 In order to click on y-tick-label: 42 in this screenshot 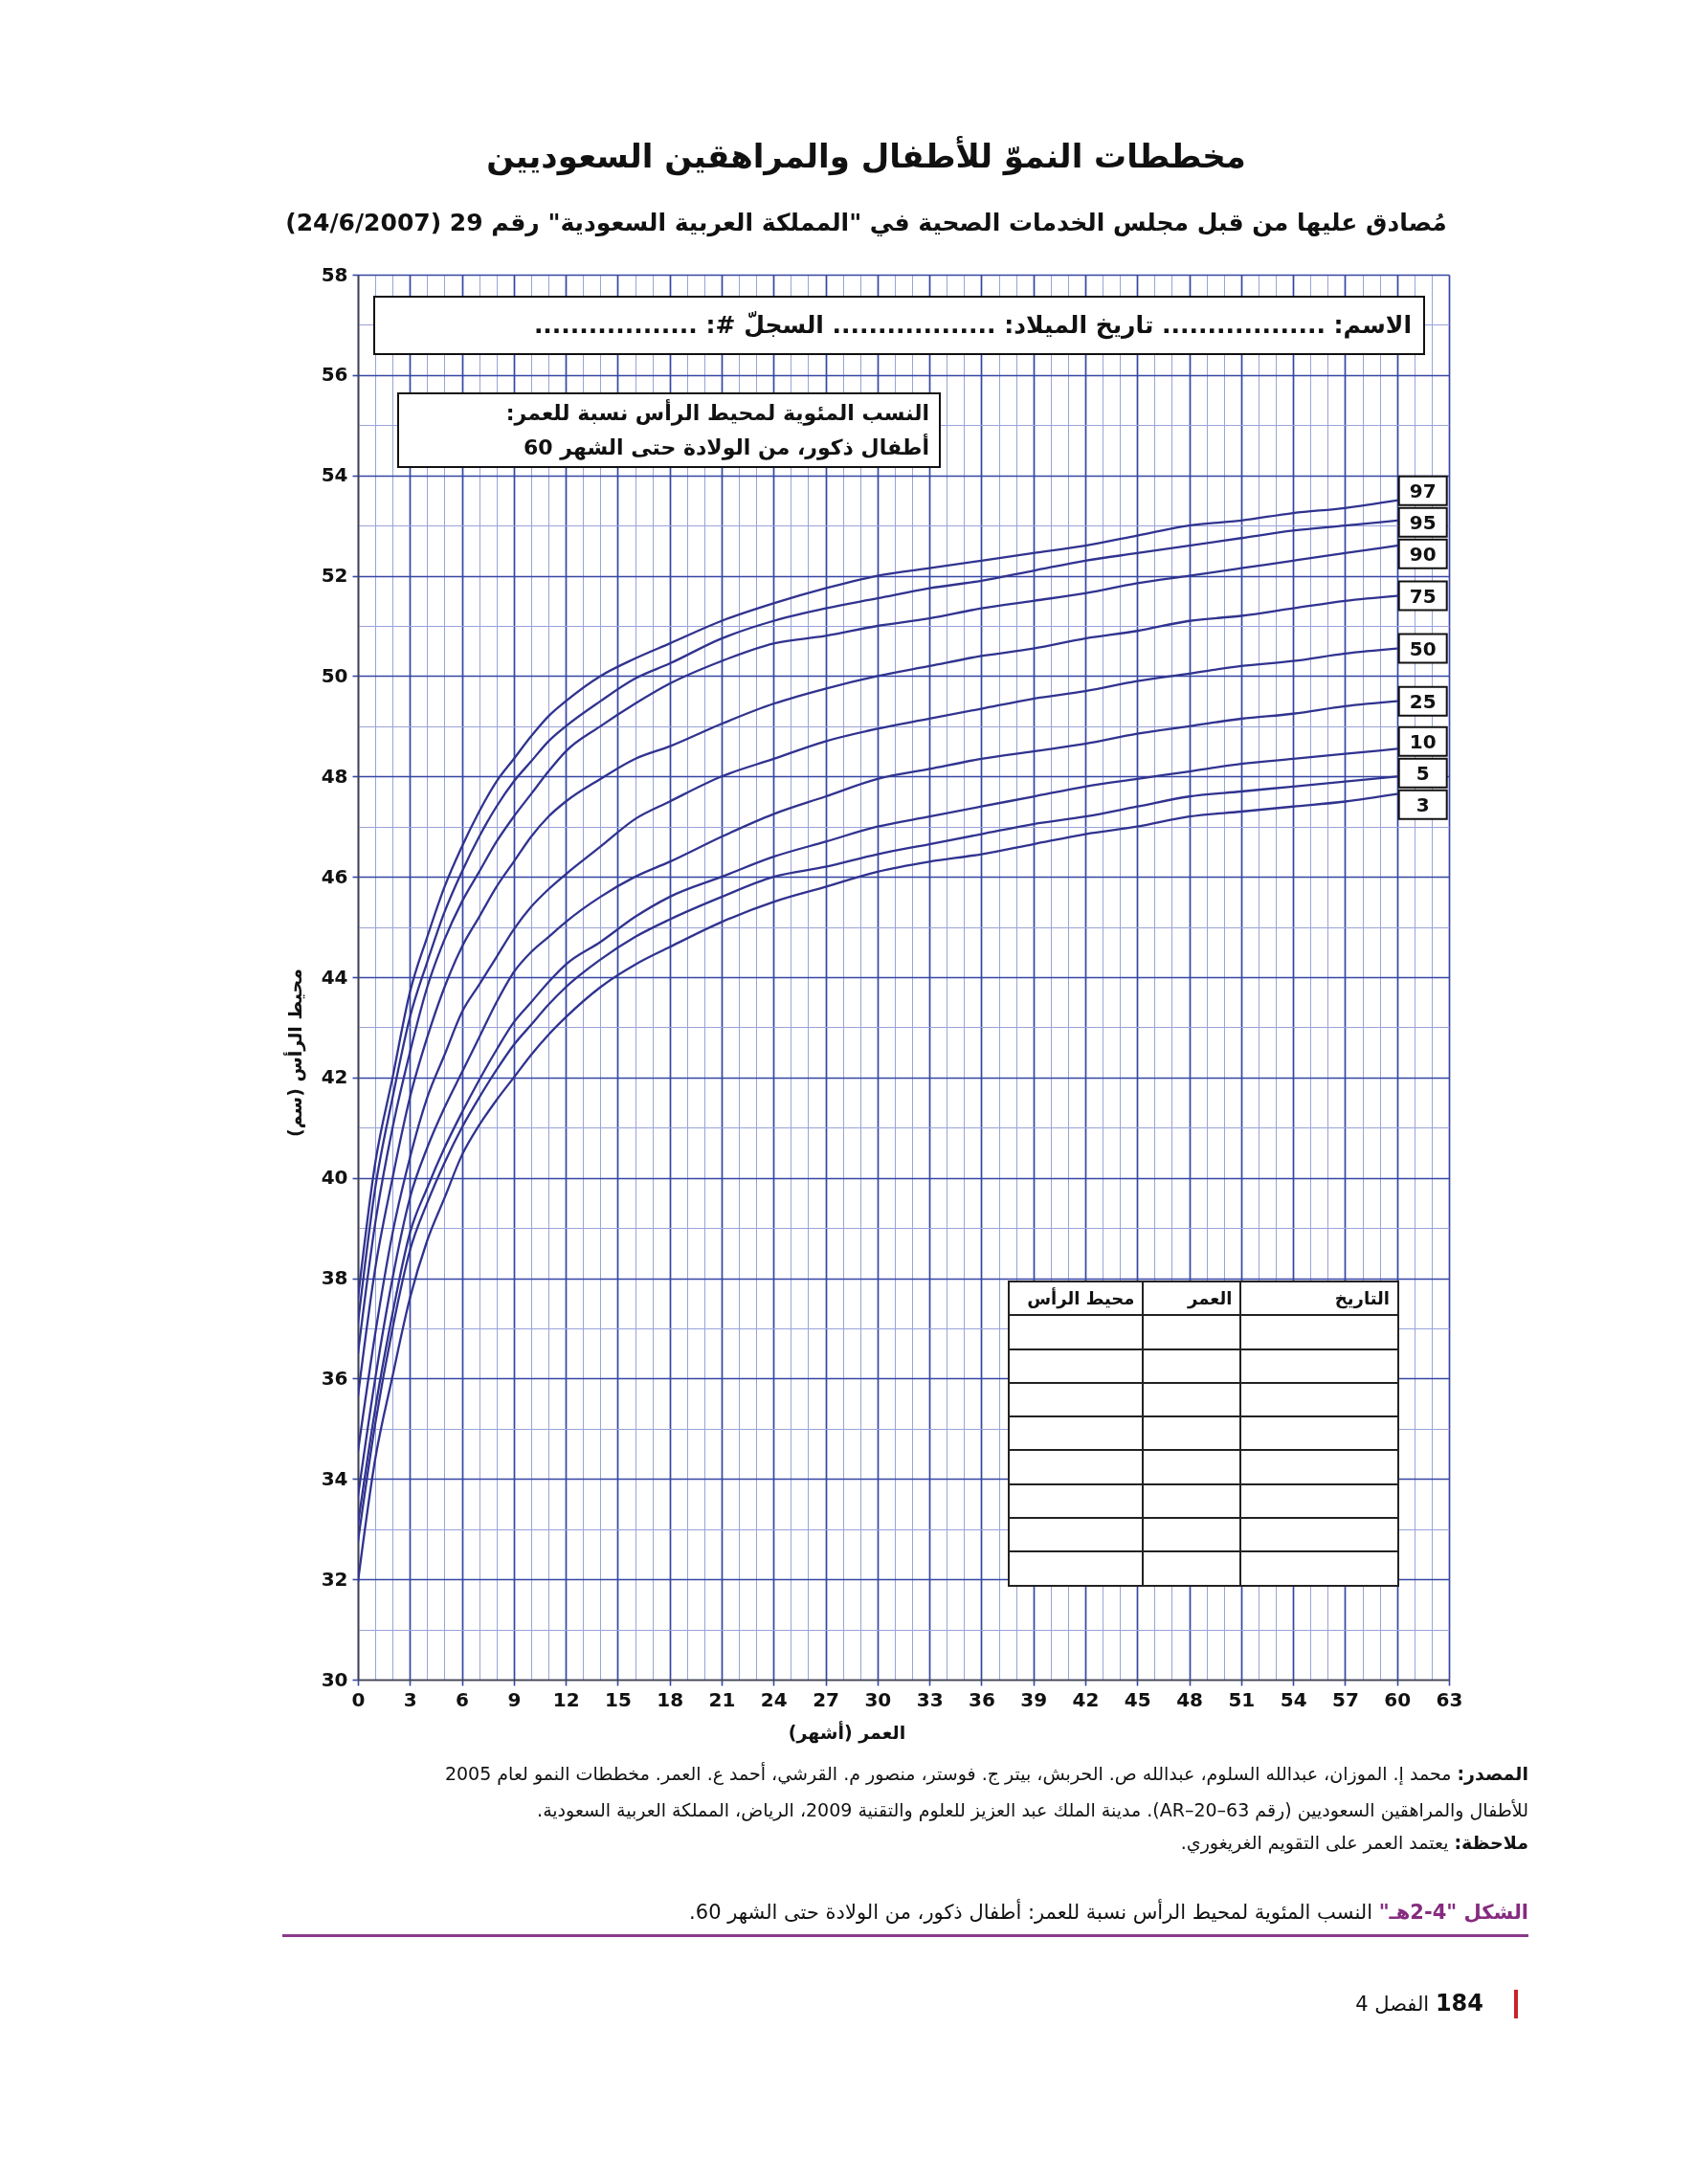, I will do `click(334, 1077)`.